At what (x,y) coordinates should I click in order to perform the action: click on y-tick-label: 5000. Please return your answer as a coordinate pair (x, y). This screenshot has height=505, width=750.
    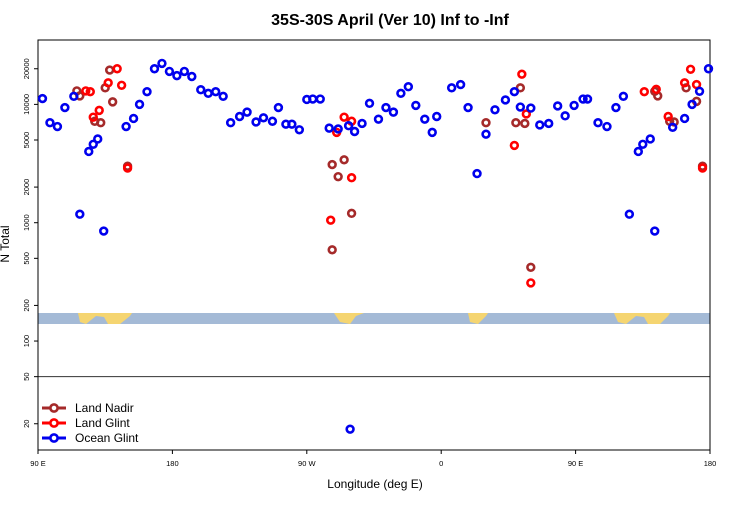
    Looking at the image, I should click on (26, 140).